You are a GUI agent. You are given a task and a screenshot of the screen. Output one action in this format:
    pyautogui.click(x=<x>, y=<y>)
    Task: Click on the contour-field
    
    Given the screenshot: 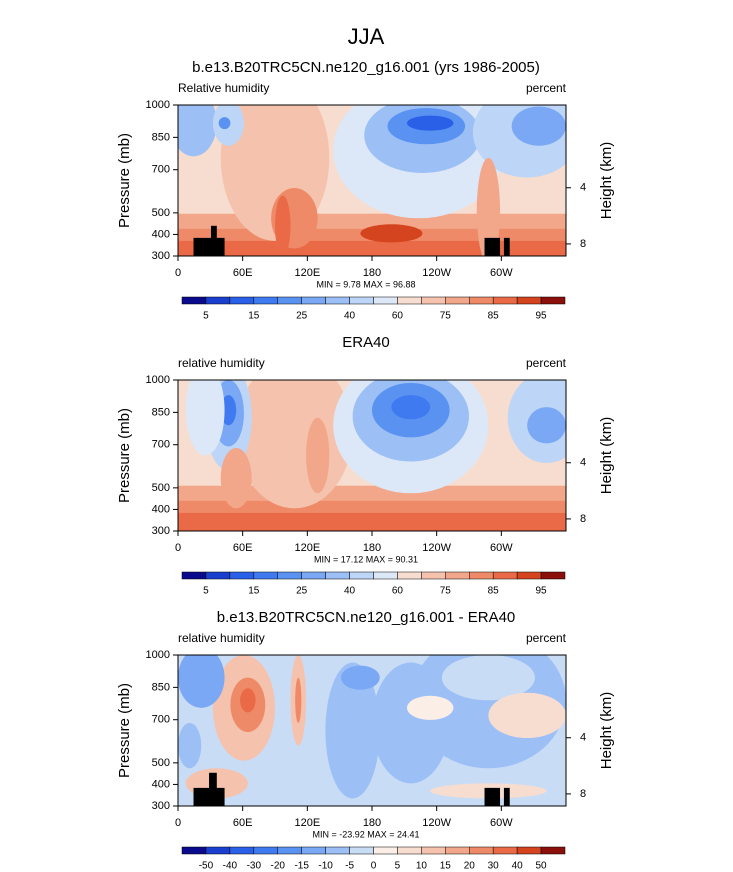 What is the action you would take?
    pyautogui.click(x=372, y=180)
    